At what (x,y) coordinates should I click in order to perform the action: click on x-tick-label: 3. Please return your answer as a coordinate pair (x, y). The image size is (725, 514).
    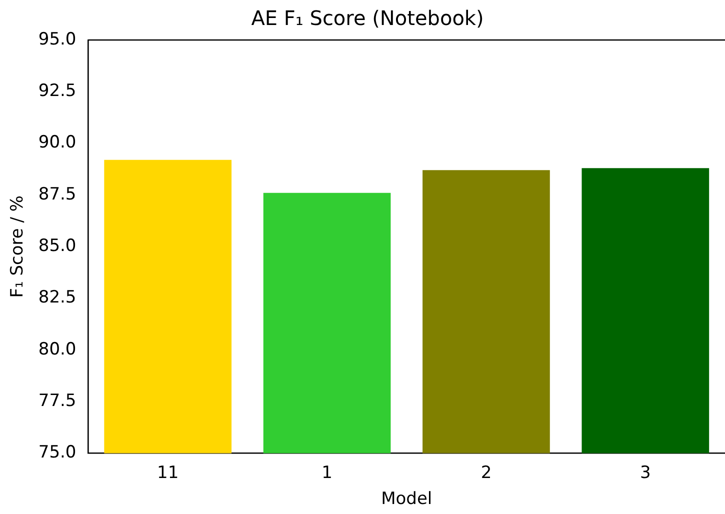
    Looking at the image, I should click on (645, 472).